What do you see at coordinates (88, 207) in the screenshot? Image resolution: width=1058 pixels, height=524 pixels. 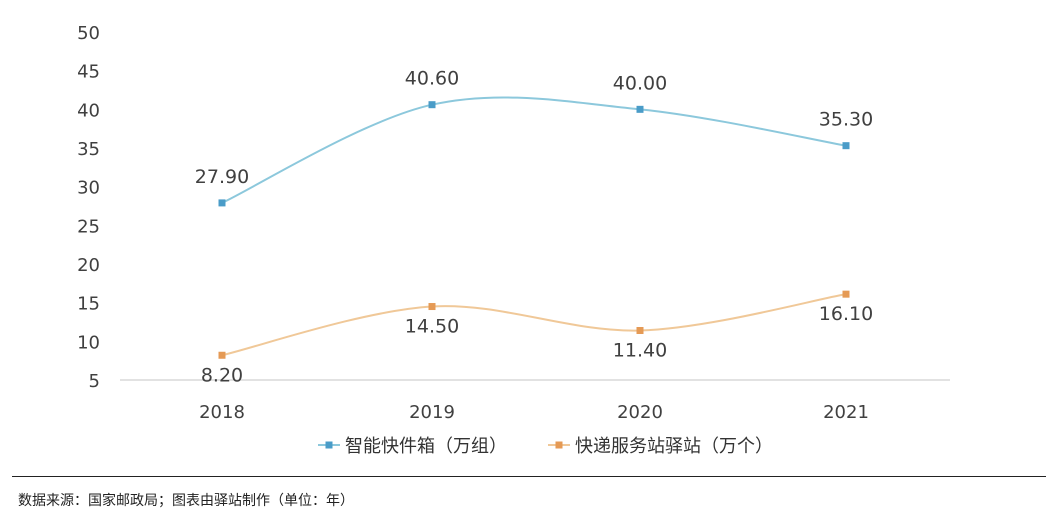 I see `y-axis-ticks: 5 10 15 20 25 30 35 40 45 50` at bounding box center [88, 207].